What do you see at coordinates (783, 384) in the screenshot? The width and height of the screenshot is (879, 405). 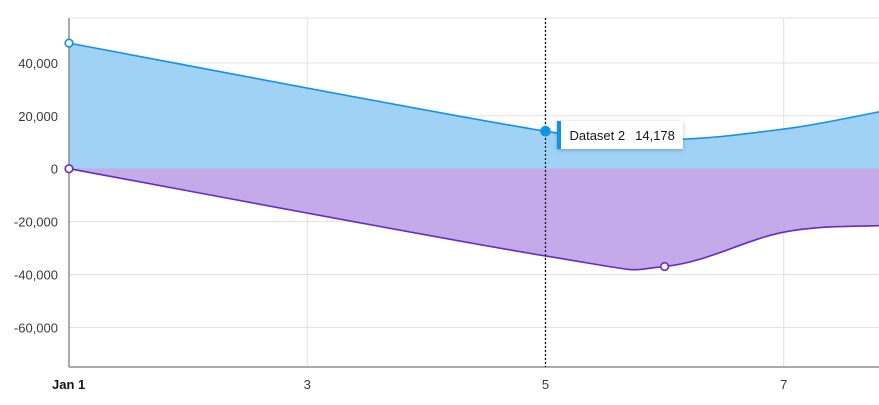 I see `x-tick-label: 7` at bounding box center [783, 384].